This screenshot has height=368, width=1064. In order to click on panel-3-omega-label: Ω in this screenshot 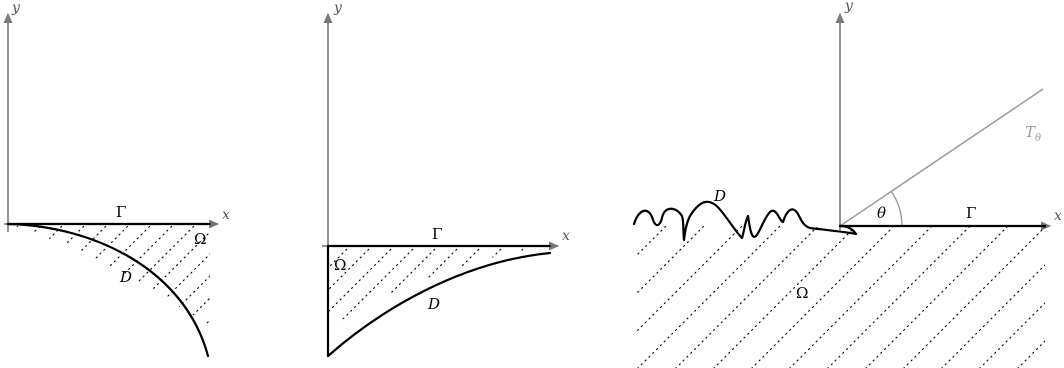, I will do `click(802, 293)`.